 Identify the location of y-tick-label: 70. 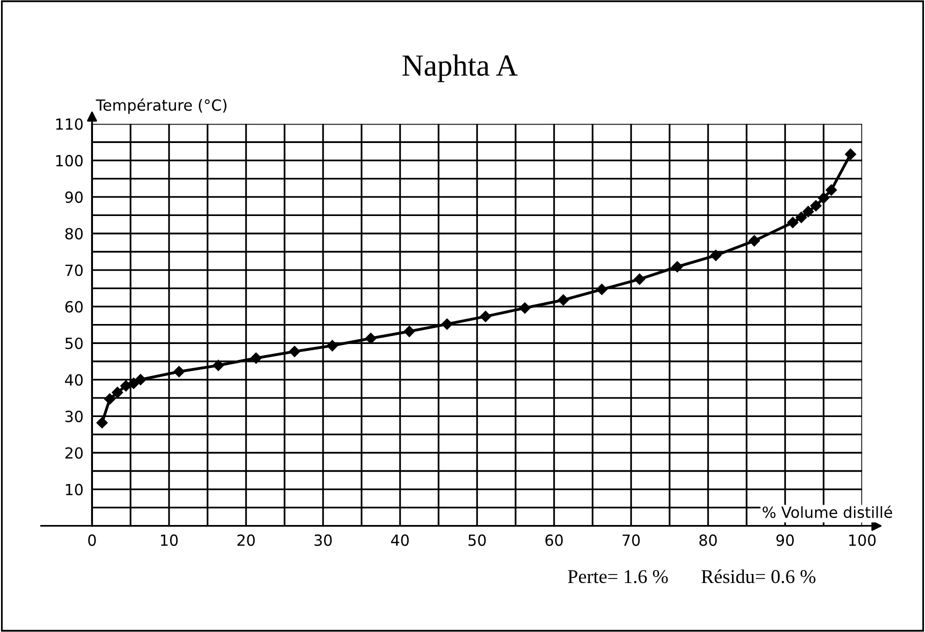
(74, 270).